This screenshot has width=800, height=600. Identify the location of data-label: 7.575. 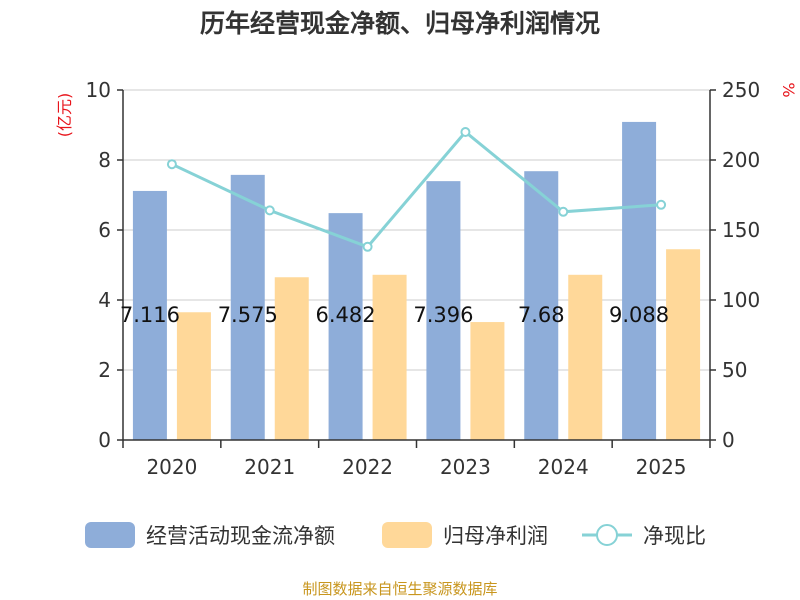
(248, 315).